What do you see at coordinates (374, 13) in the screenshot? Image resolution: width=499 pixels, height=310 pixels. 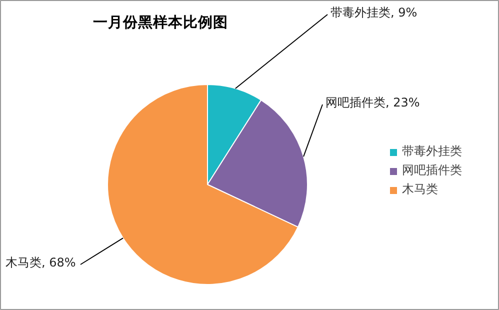 I see `data-label: 带毒外挂类, 9%` at bounding box center [374, 13].